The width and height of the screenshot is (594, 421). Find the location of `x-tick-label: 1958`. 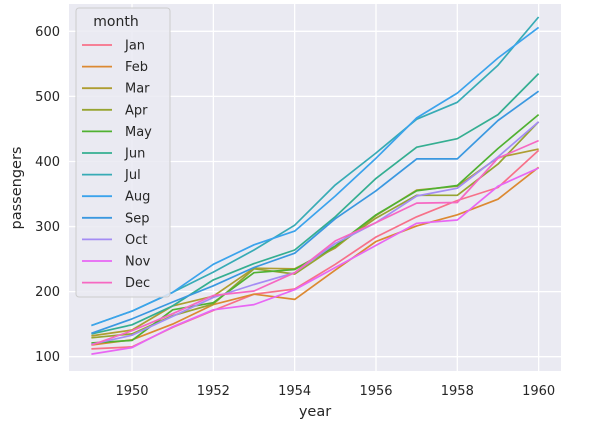

x-tick-label: 1958 is located at coordinates (457, 391).